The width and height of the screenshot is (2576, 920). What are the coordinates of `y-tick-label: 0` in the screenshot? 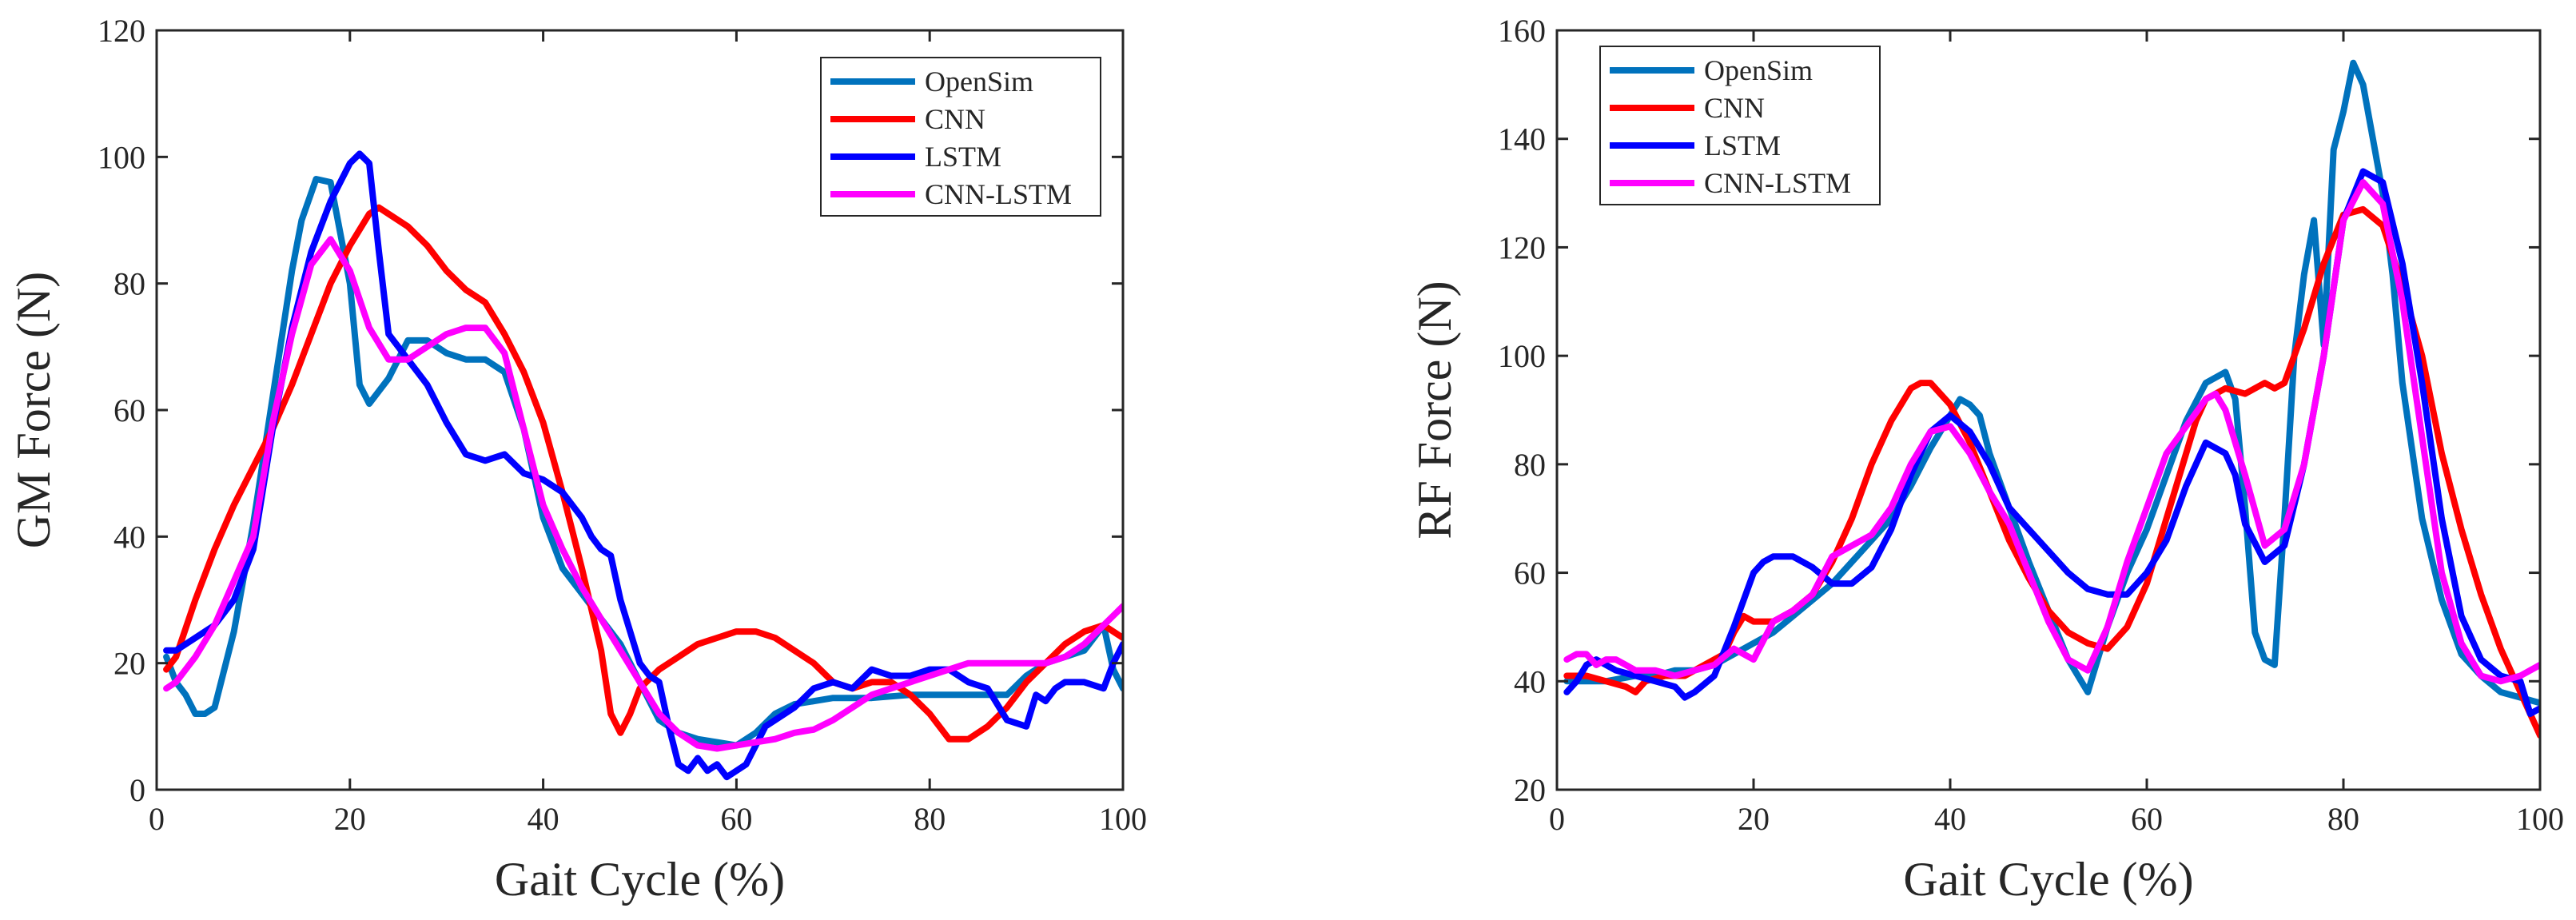 It's located at (137, 790).